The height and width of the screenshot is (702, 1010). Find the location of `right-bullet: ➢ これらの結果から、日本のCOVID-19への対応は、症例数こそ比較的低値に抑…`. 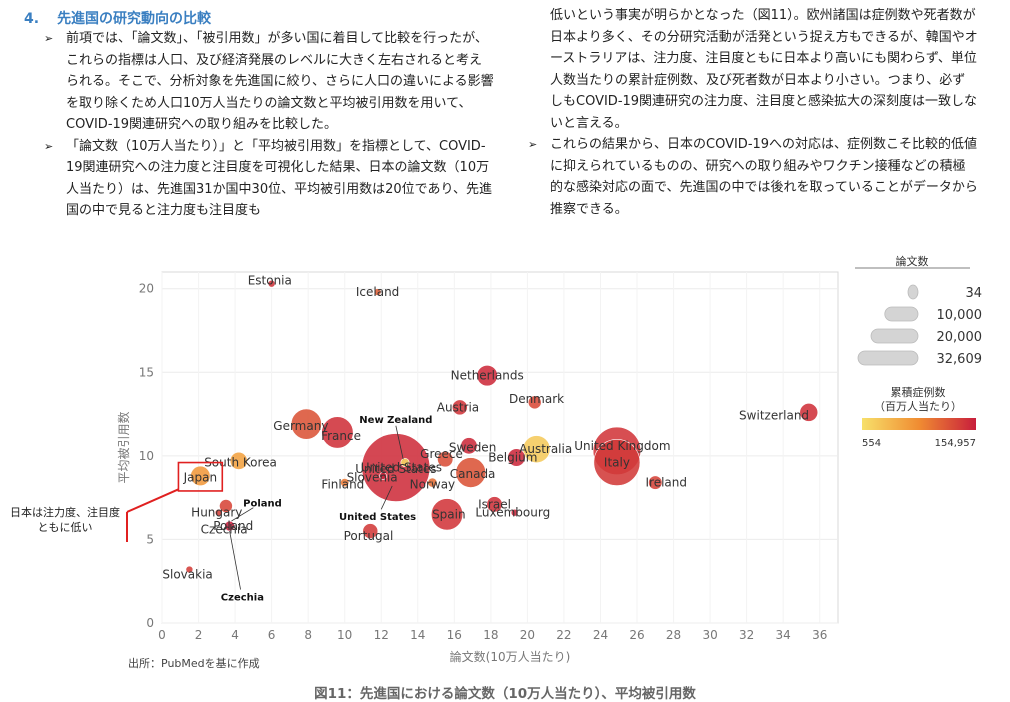

right-bullet: ➢ これらの結果から、日本のCOVID-19への対応は、症例数こそ比較的低値に抑… is located at coordinates (753, 177).